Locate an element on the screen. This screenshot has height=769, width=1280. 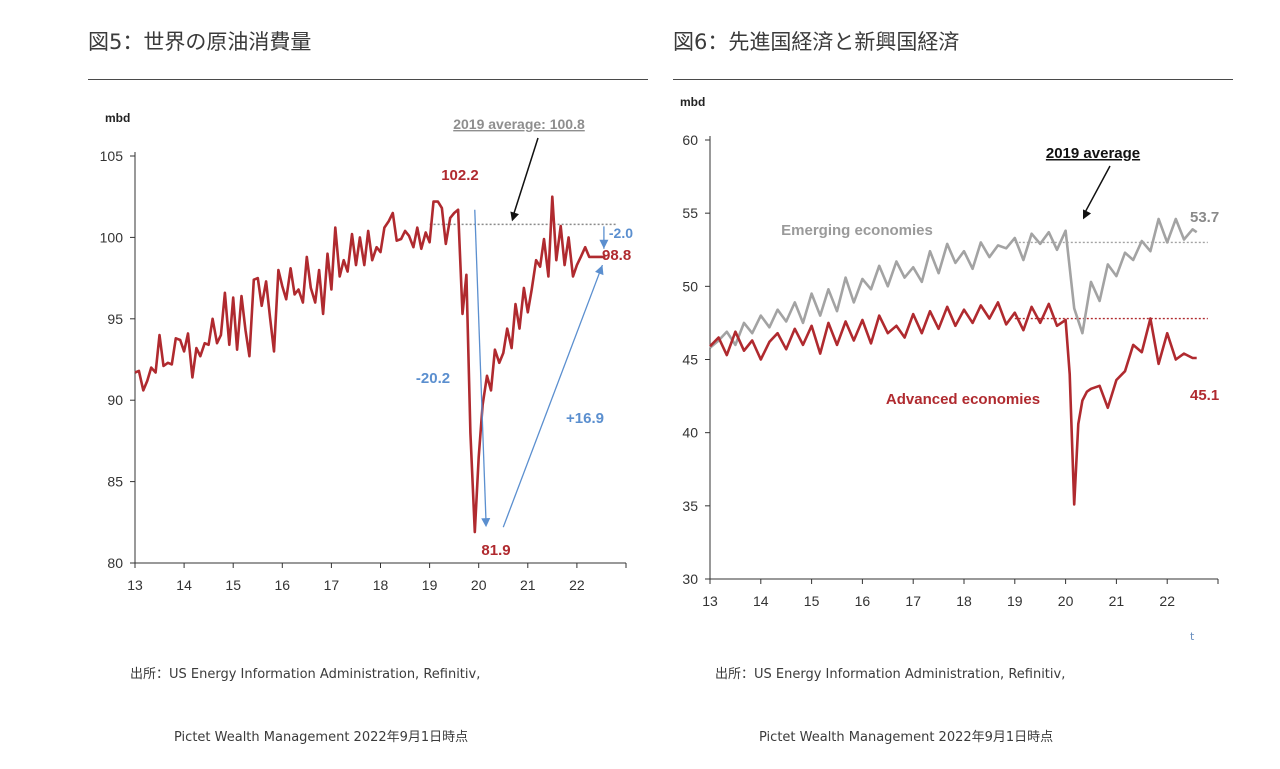
advanced-economies-line is located at coordinates (953, 403).